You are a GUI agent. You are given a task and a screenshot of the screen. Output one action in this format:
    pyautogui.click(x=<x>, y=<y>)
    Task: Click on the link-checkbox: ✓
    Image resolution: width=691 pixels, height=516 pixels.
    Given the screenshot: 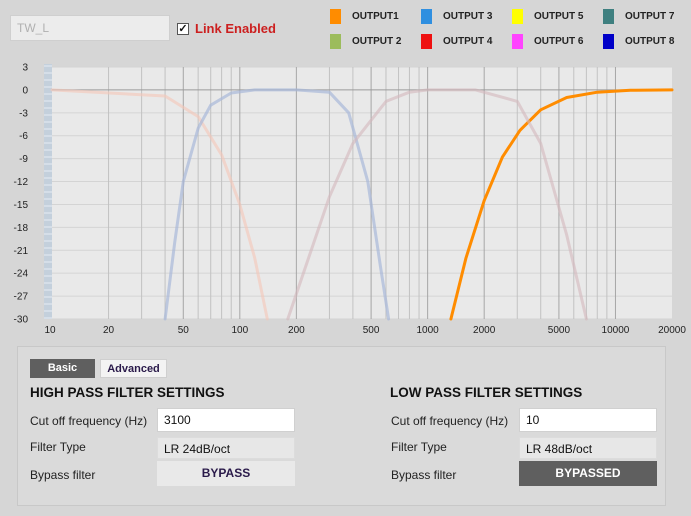 What is the action you would take?
    pyautogui.click(x=183, y=28)
    